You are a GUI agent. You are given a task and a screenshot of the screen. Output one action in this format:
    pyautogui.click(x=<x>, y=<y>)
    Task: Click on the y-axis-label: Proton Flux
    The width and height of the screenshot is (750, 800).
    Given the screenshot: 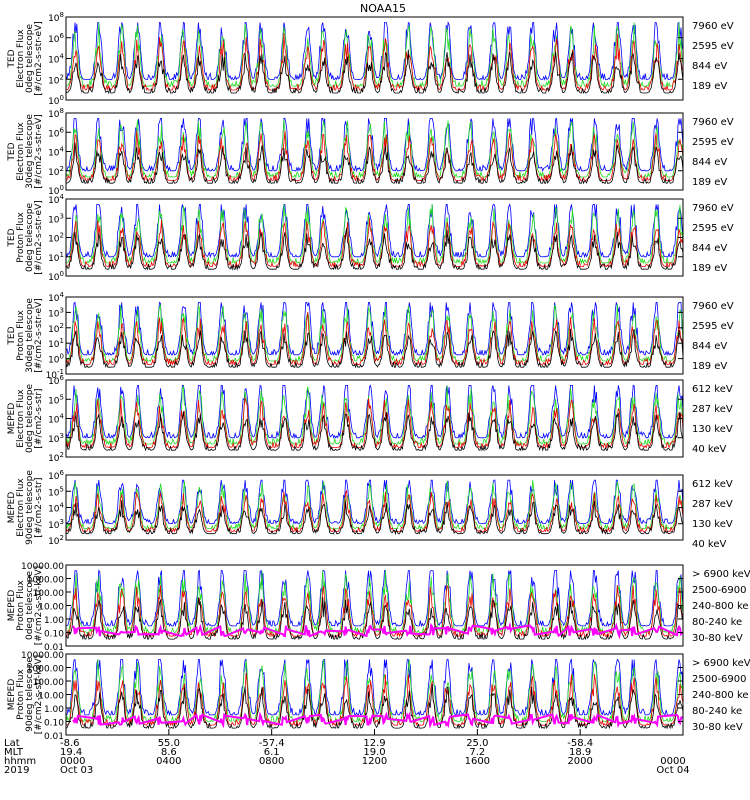 What is the action you would take?
    pyautogui.click(x=21, y=605)
    